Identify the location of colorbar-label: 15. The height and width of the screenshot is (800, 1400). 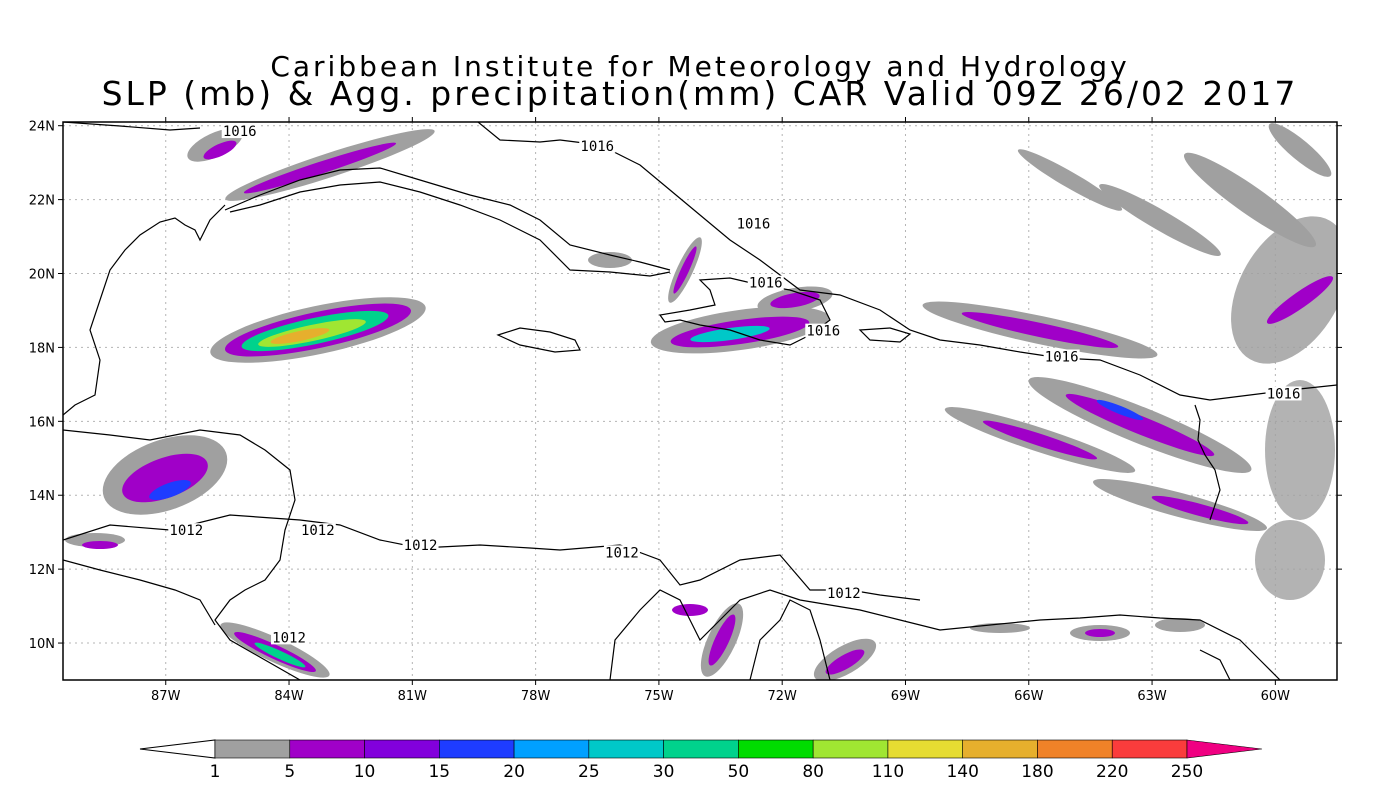
(439, 772).